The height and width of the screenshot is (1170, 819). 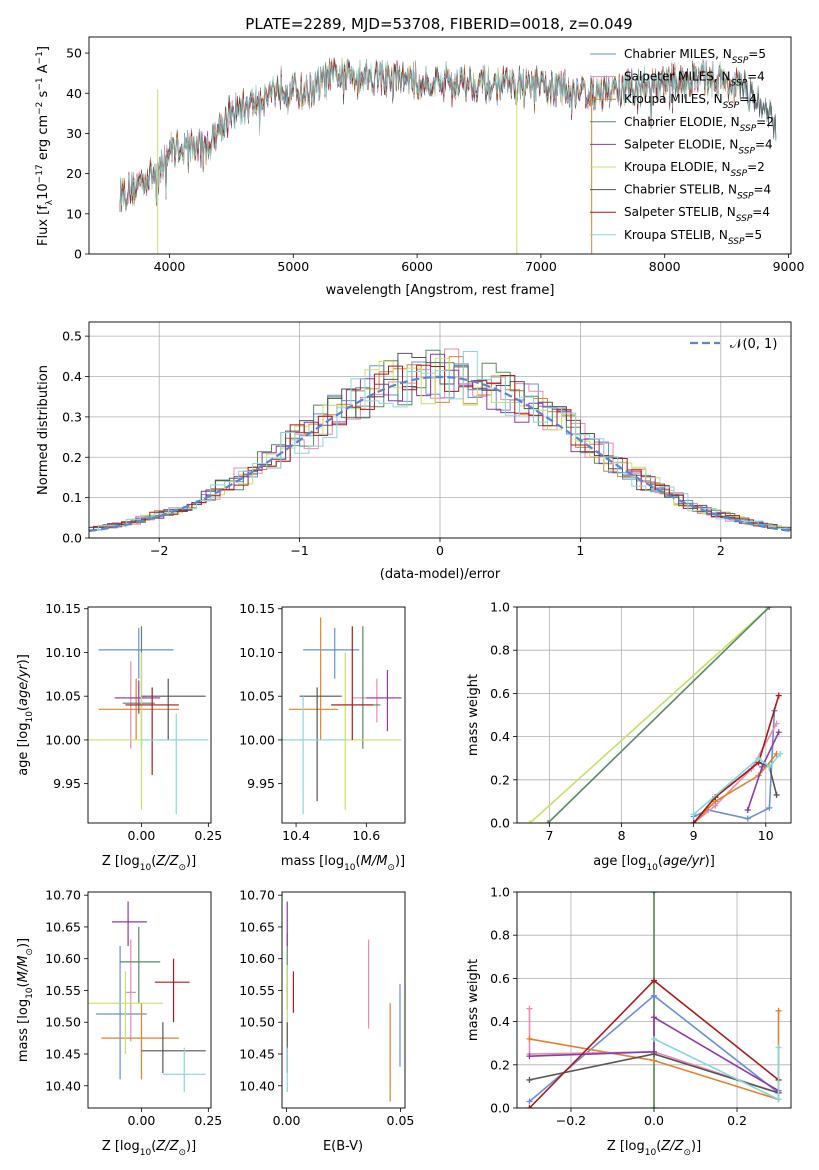 What do you see at coordinates (343, 1146) in the screenshot?
I see `x-axis-label: E(B-V)` at bounding box center [343, 1146].